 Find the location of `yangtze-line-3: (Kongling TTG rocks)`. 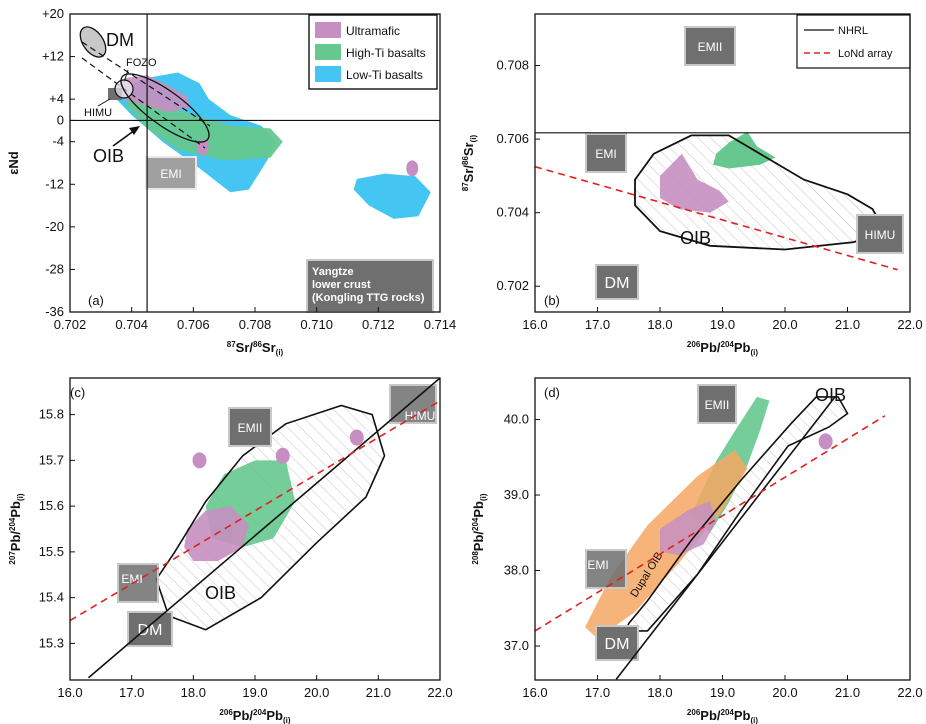

yangtze-line-3: (Kongling TTG rocks) is located at coordinates (368, 298).